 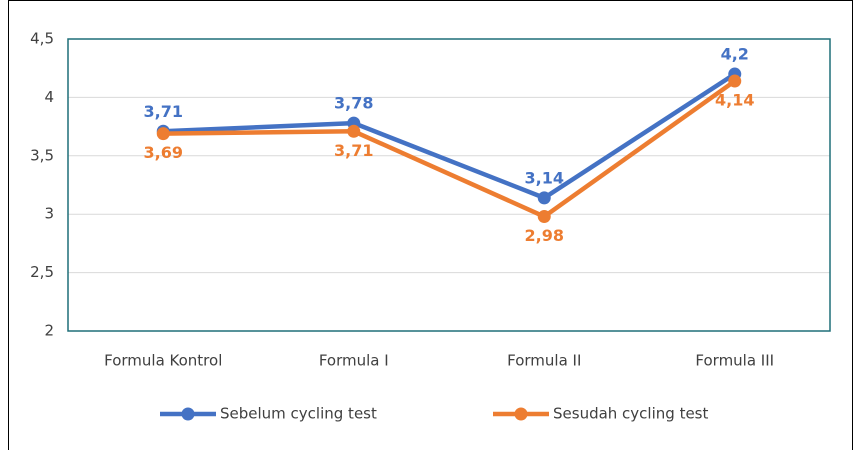 I want to click on y-tick-label: 4, so click(x=49, y=97).